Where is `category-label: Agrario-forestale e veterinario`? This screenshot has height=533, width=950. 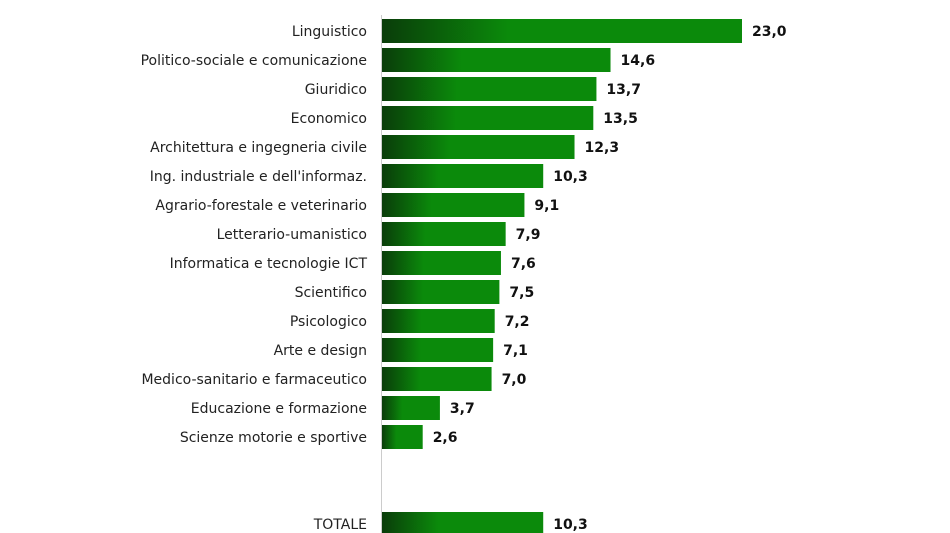 category-label: Agrario-forestale e veterinario is located at coordinates (261, 206).